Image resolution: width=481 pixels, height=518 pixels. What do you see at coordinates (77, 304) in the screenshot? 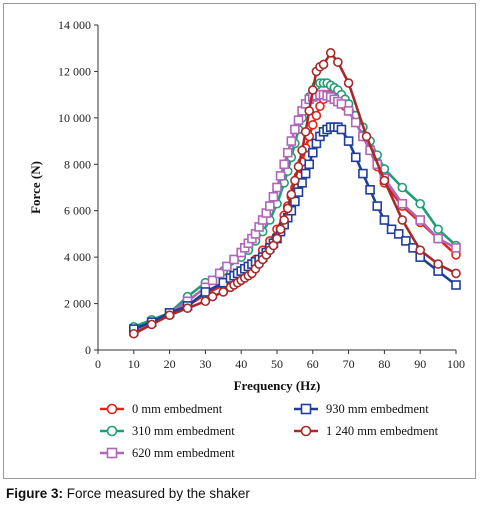
I see `y-tick-label: 2 000` at bounding box center [77, 304].